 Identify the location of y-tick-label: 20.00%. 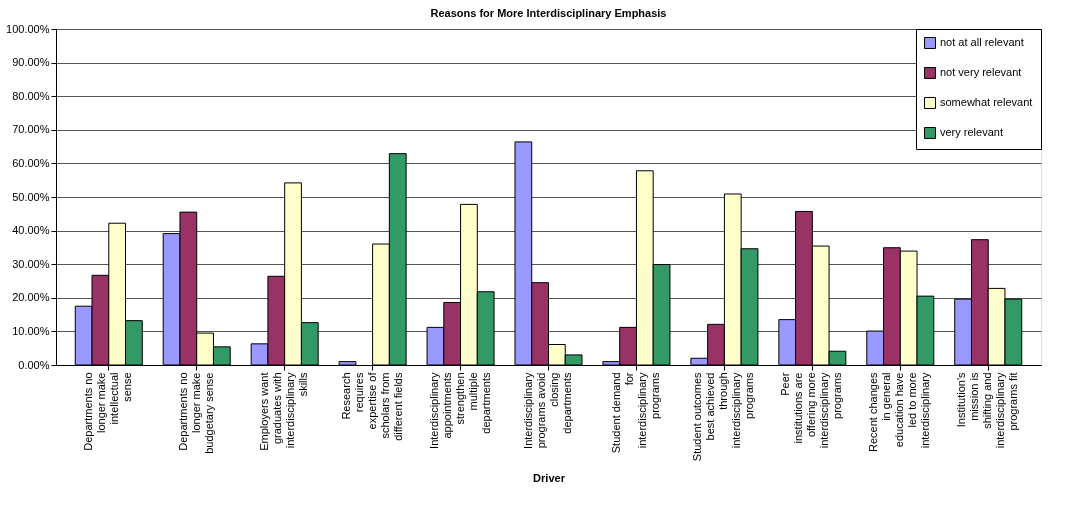
(31, 297).